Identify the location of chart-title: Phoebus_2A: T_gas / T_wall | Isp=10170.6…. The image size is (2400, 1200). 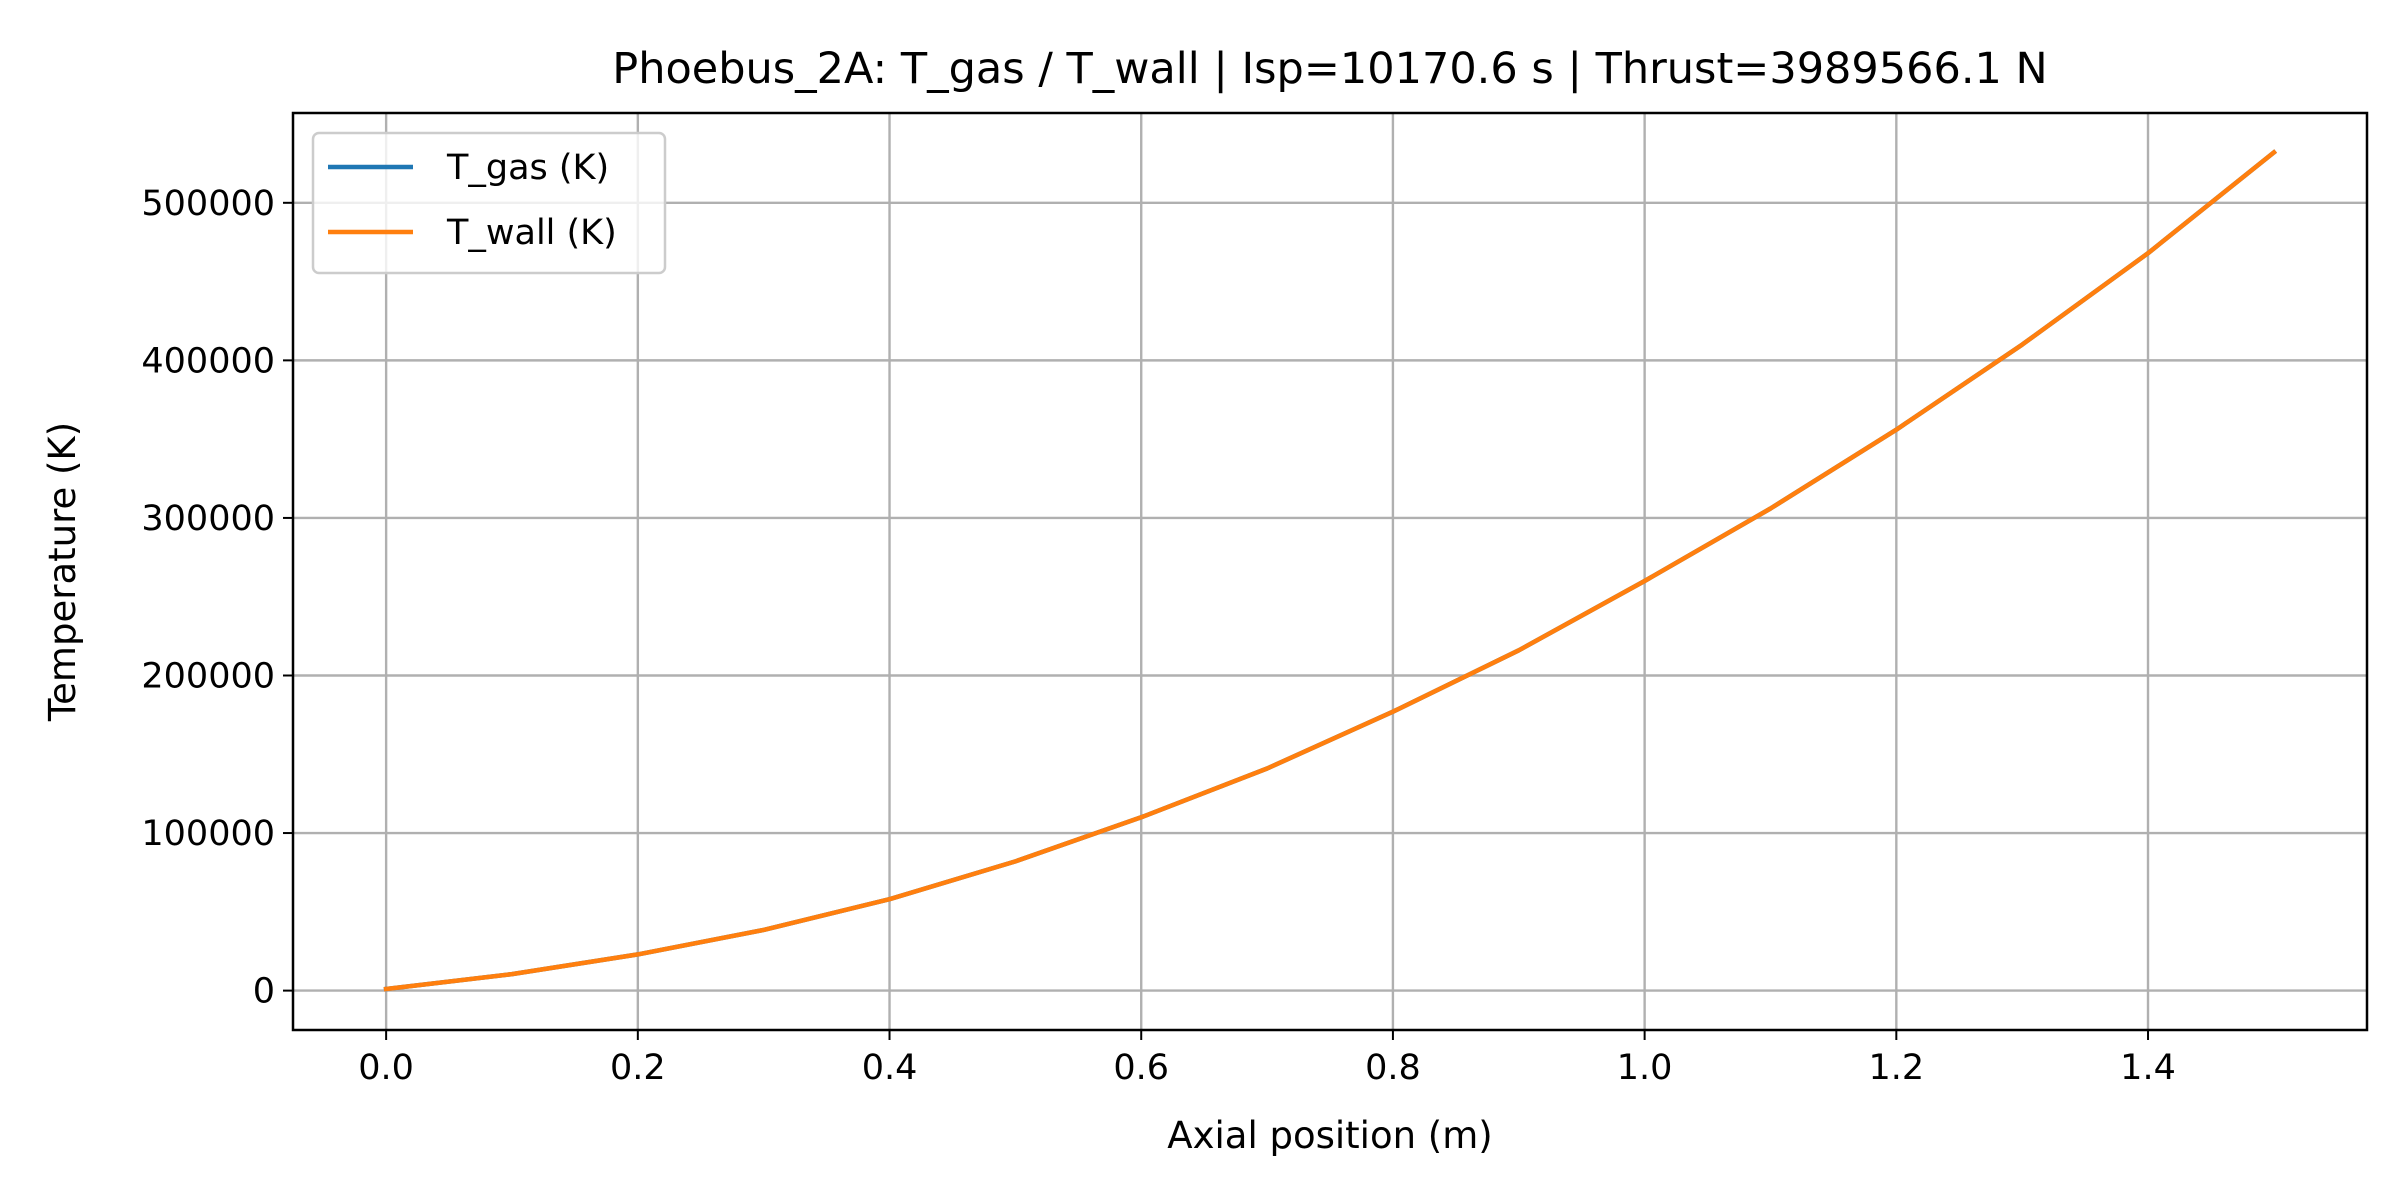
(1329, 69).